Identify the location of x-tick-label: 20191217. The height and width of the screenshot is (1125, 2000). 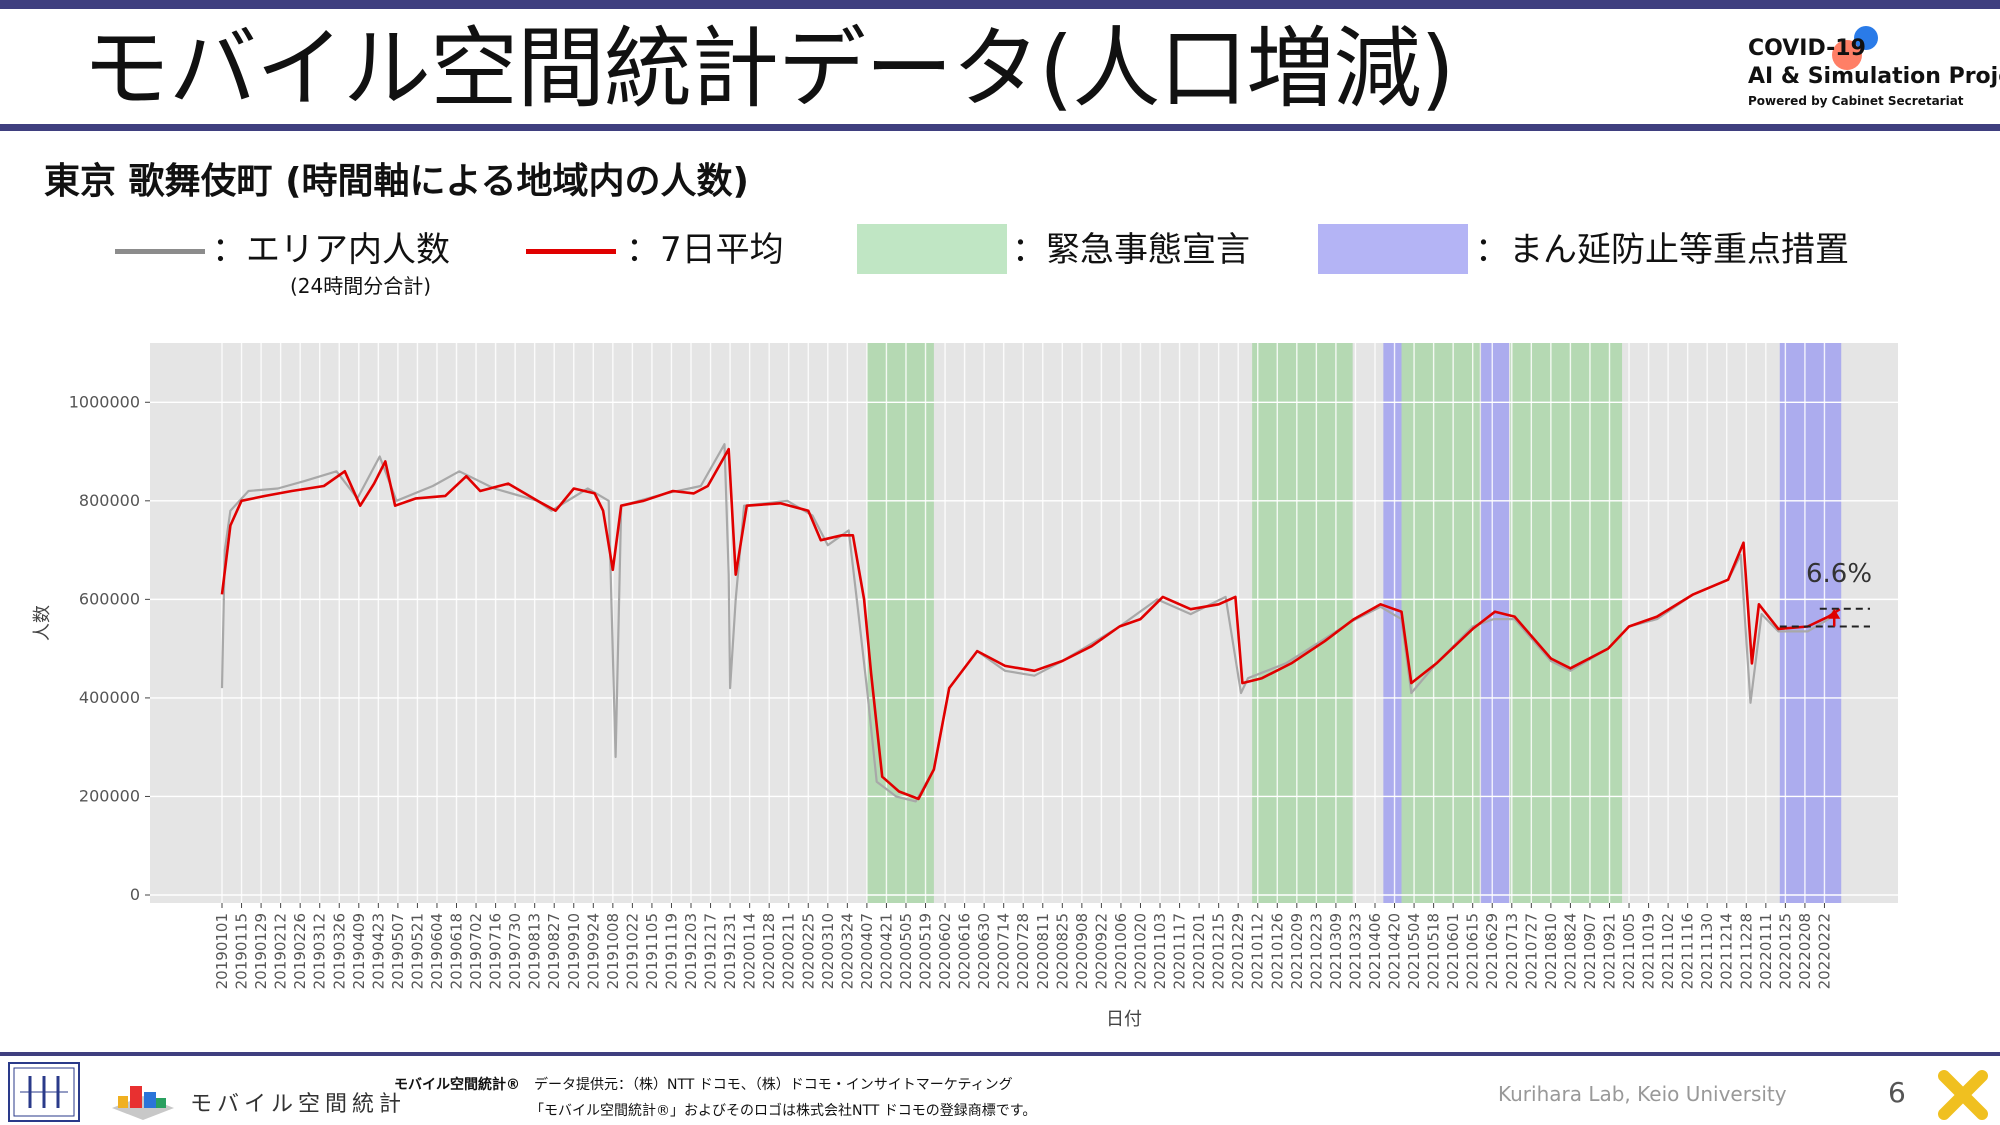
(711, 951).